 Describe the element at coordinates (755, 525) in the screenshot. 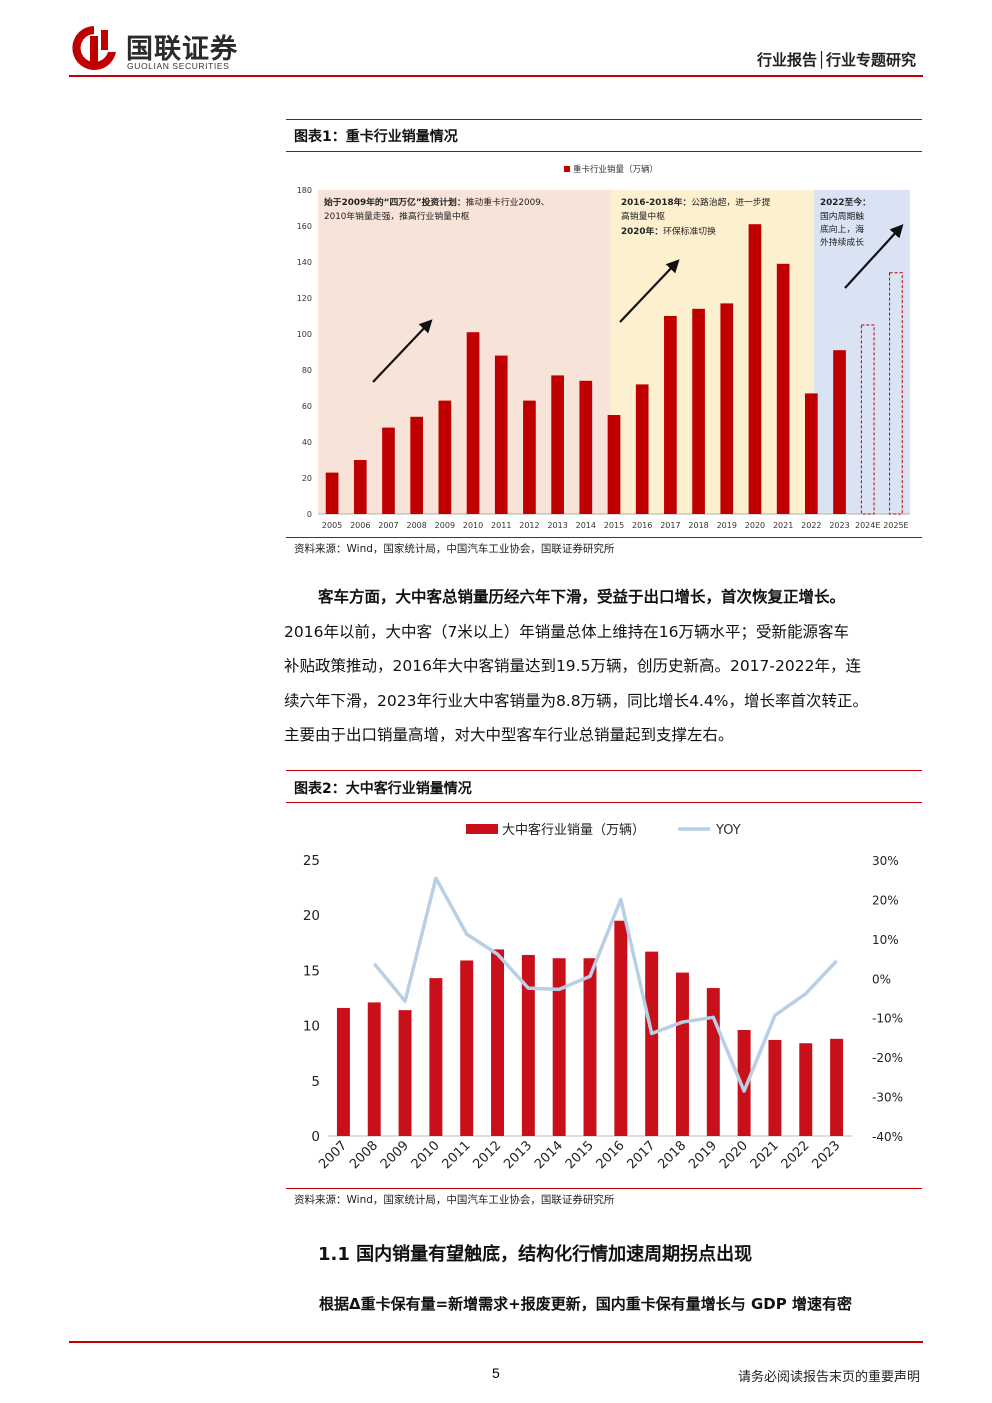

I see `x-tick-label: 2020` at that location.